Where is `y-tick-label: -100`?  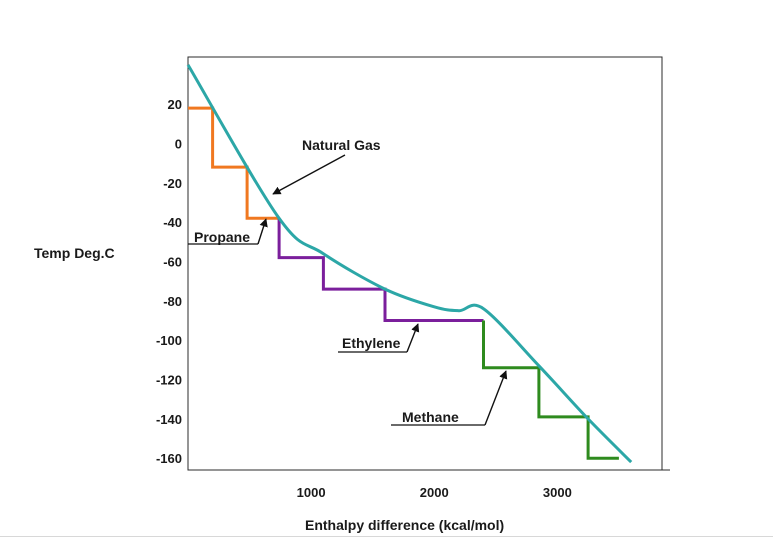 y-tick-label: -100 is located at coordinates (169, 340).